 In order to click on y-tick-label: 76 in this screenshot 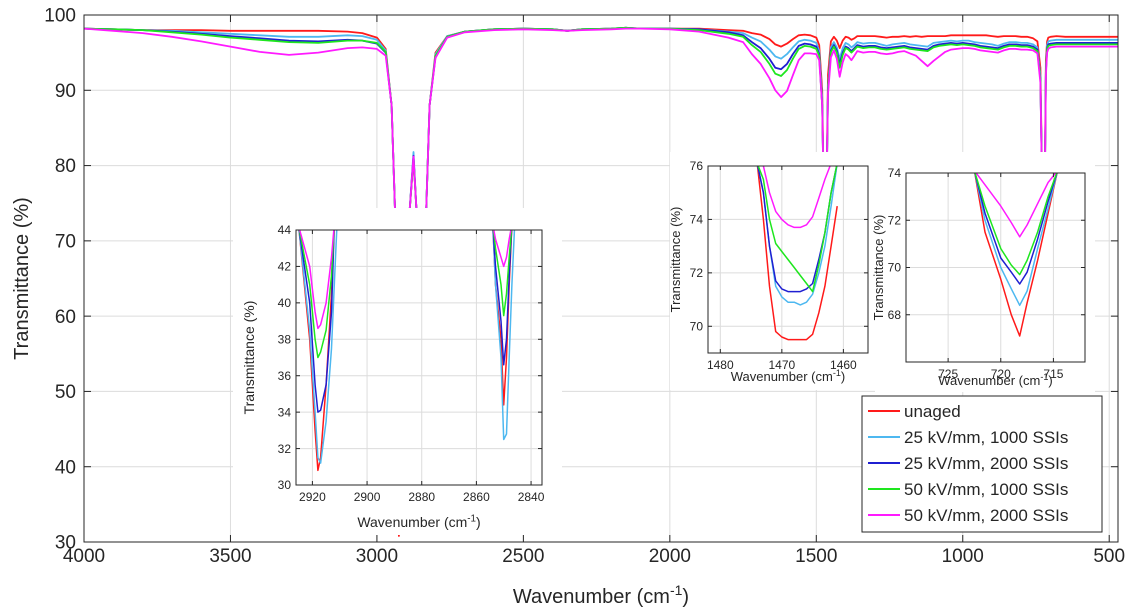, I will do `click(697, 166)`.